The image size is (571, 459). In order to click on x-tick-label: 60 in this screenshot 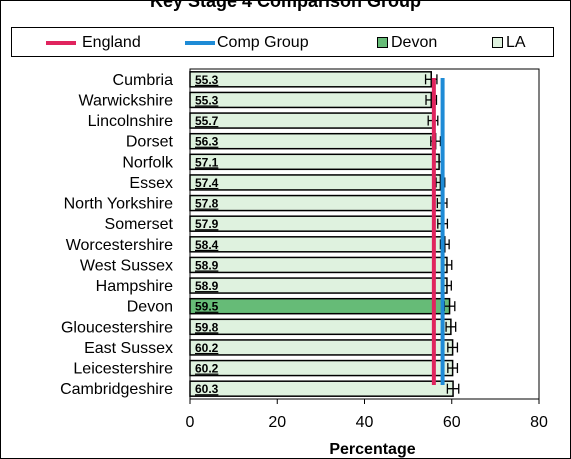, I will do `click(452, 422)`.